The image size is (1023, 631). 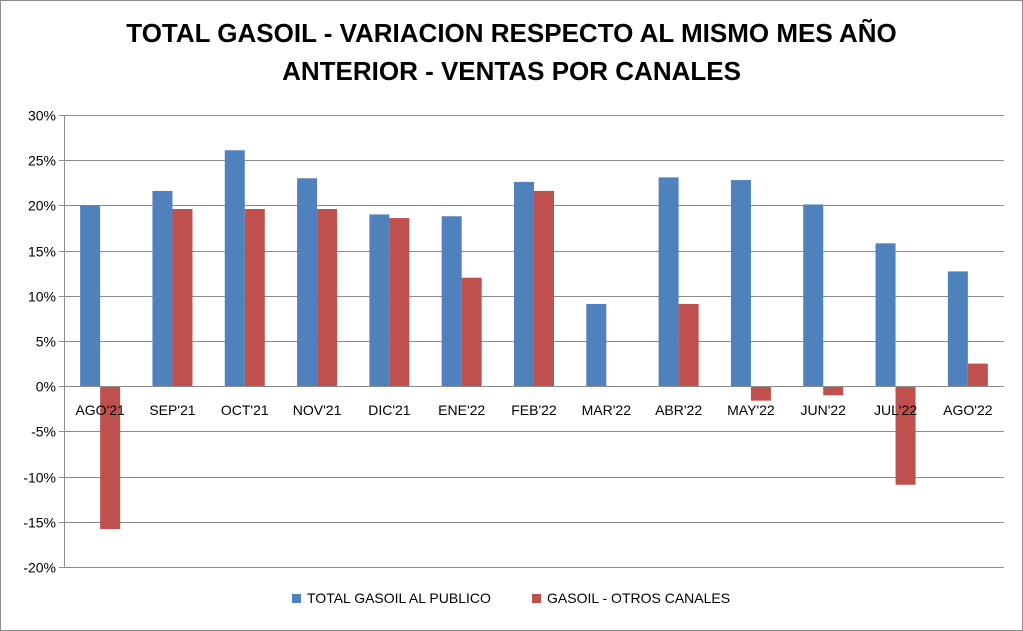 What do you see at coordinates (46, 387) in the screenshot?
I see `y-tick-label: 0%` at bounding box center [46, 387].